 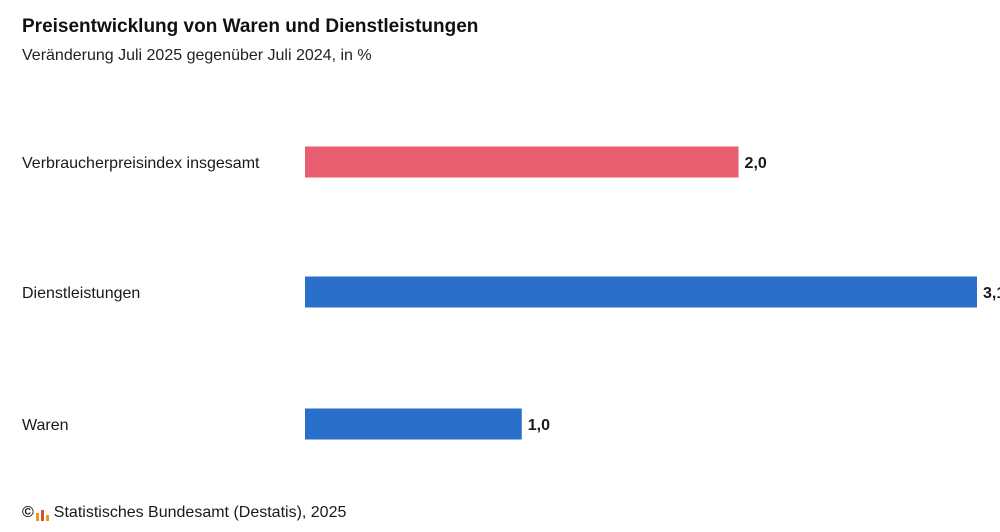 What do you see at coordinates (413, 424) in the screenshot?
I see `bar-waren` at bounding box center [413, 424].